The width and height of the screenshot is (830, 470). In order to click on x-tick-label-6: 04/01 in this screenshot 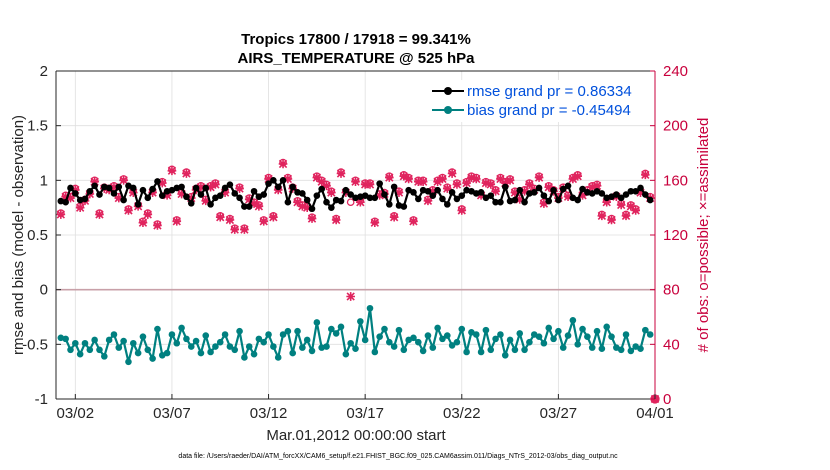, I will do `click(655, 413)`.